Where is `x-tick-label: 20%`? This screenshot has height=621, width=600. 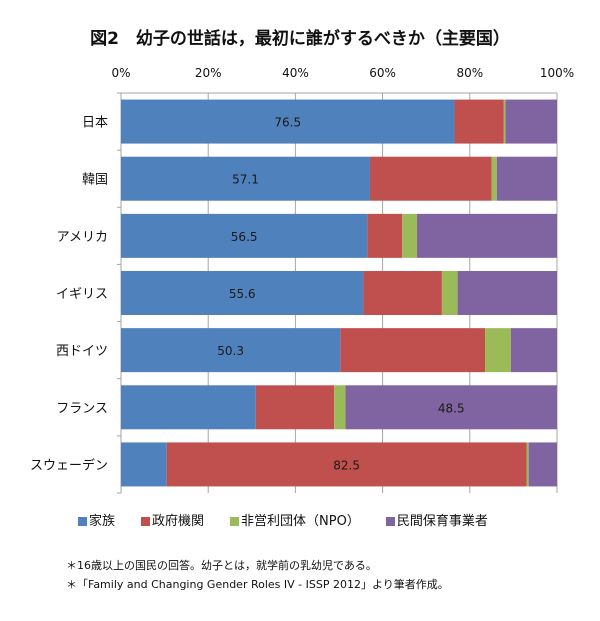
x-tick-label: 20% is located at coordinates (208, 73).